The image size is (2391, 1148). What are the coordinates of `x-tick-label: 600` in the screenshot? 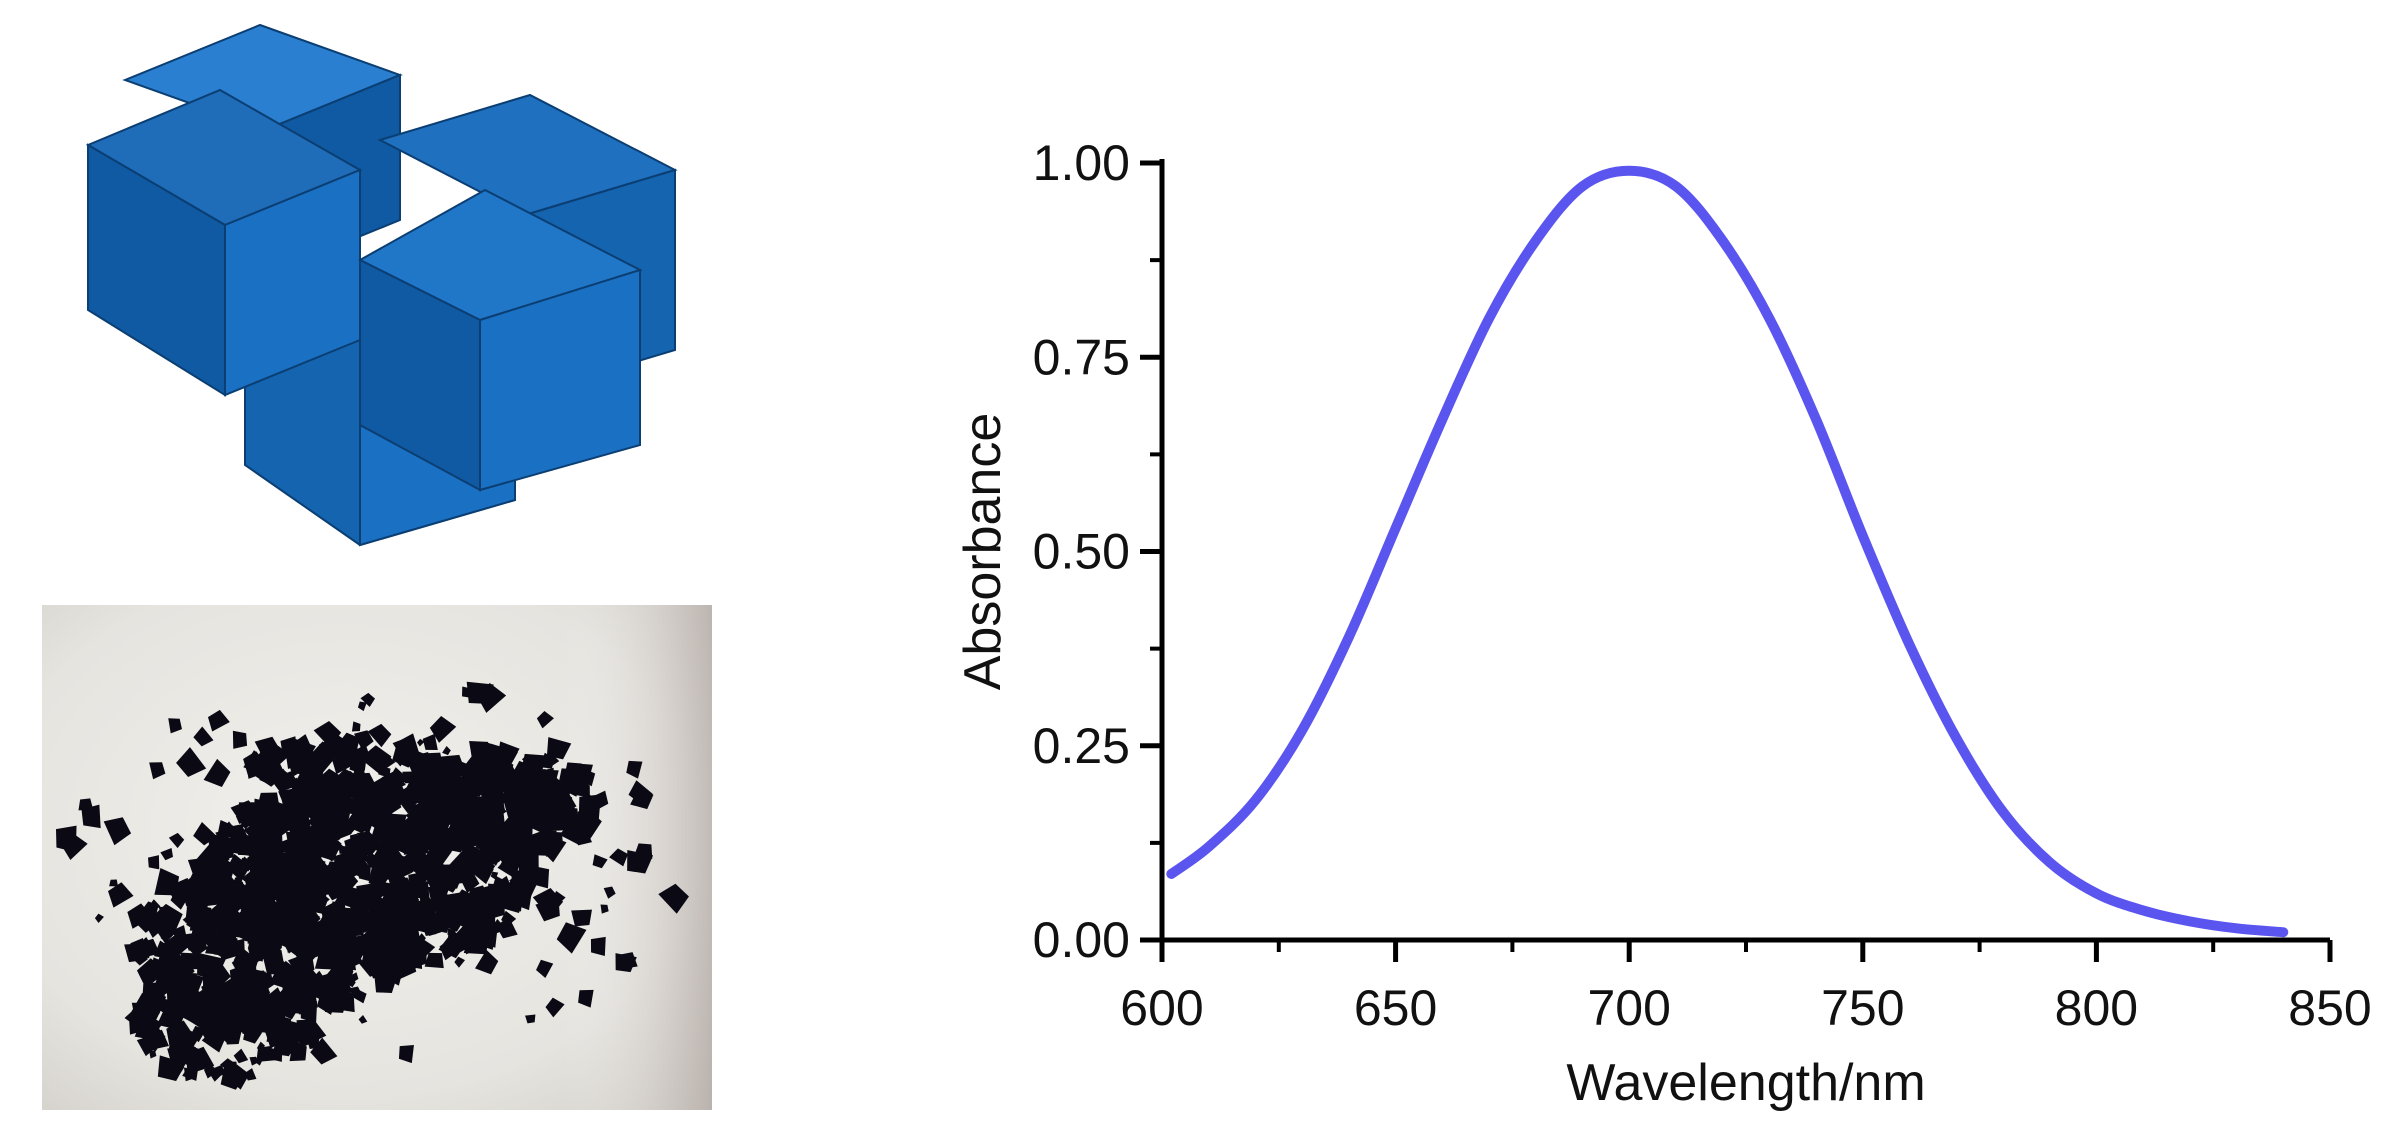 It's located at (1161, 1008).